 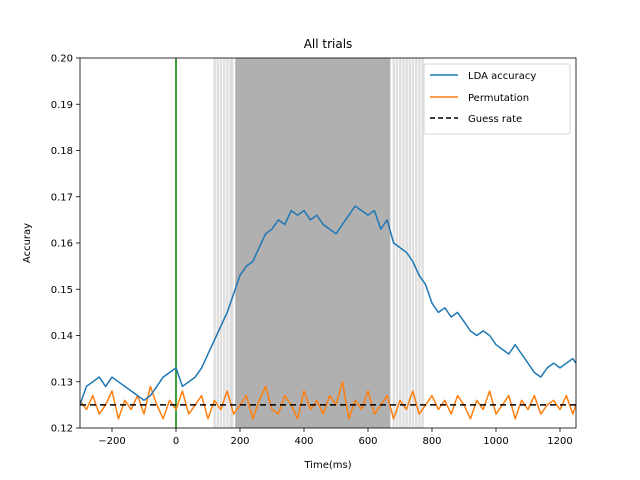 What do you see at coordinates (62, 429) in the screenshot?
I see `y-tick-label: 0.12` at bounding box center [62, 429].